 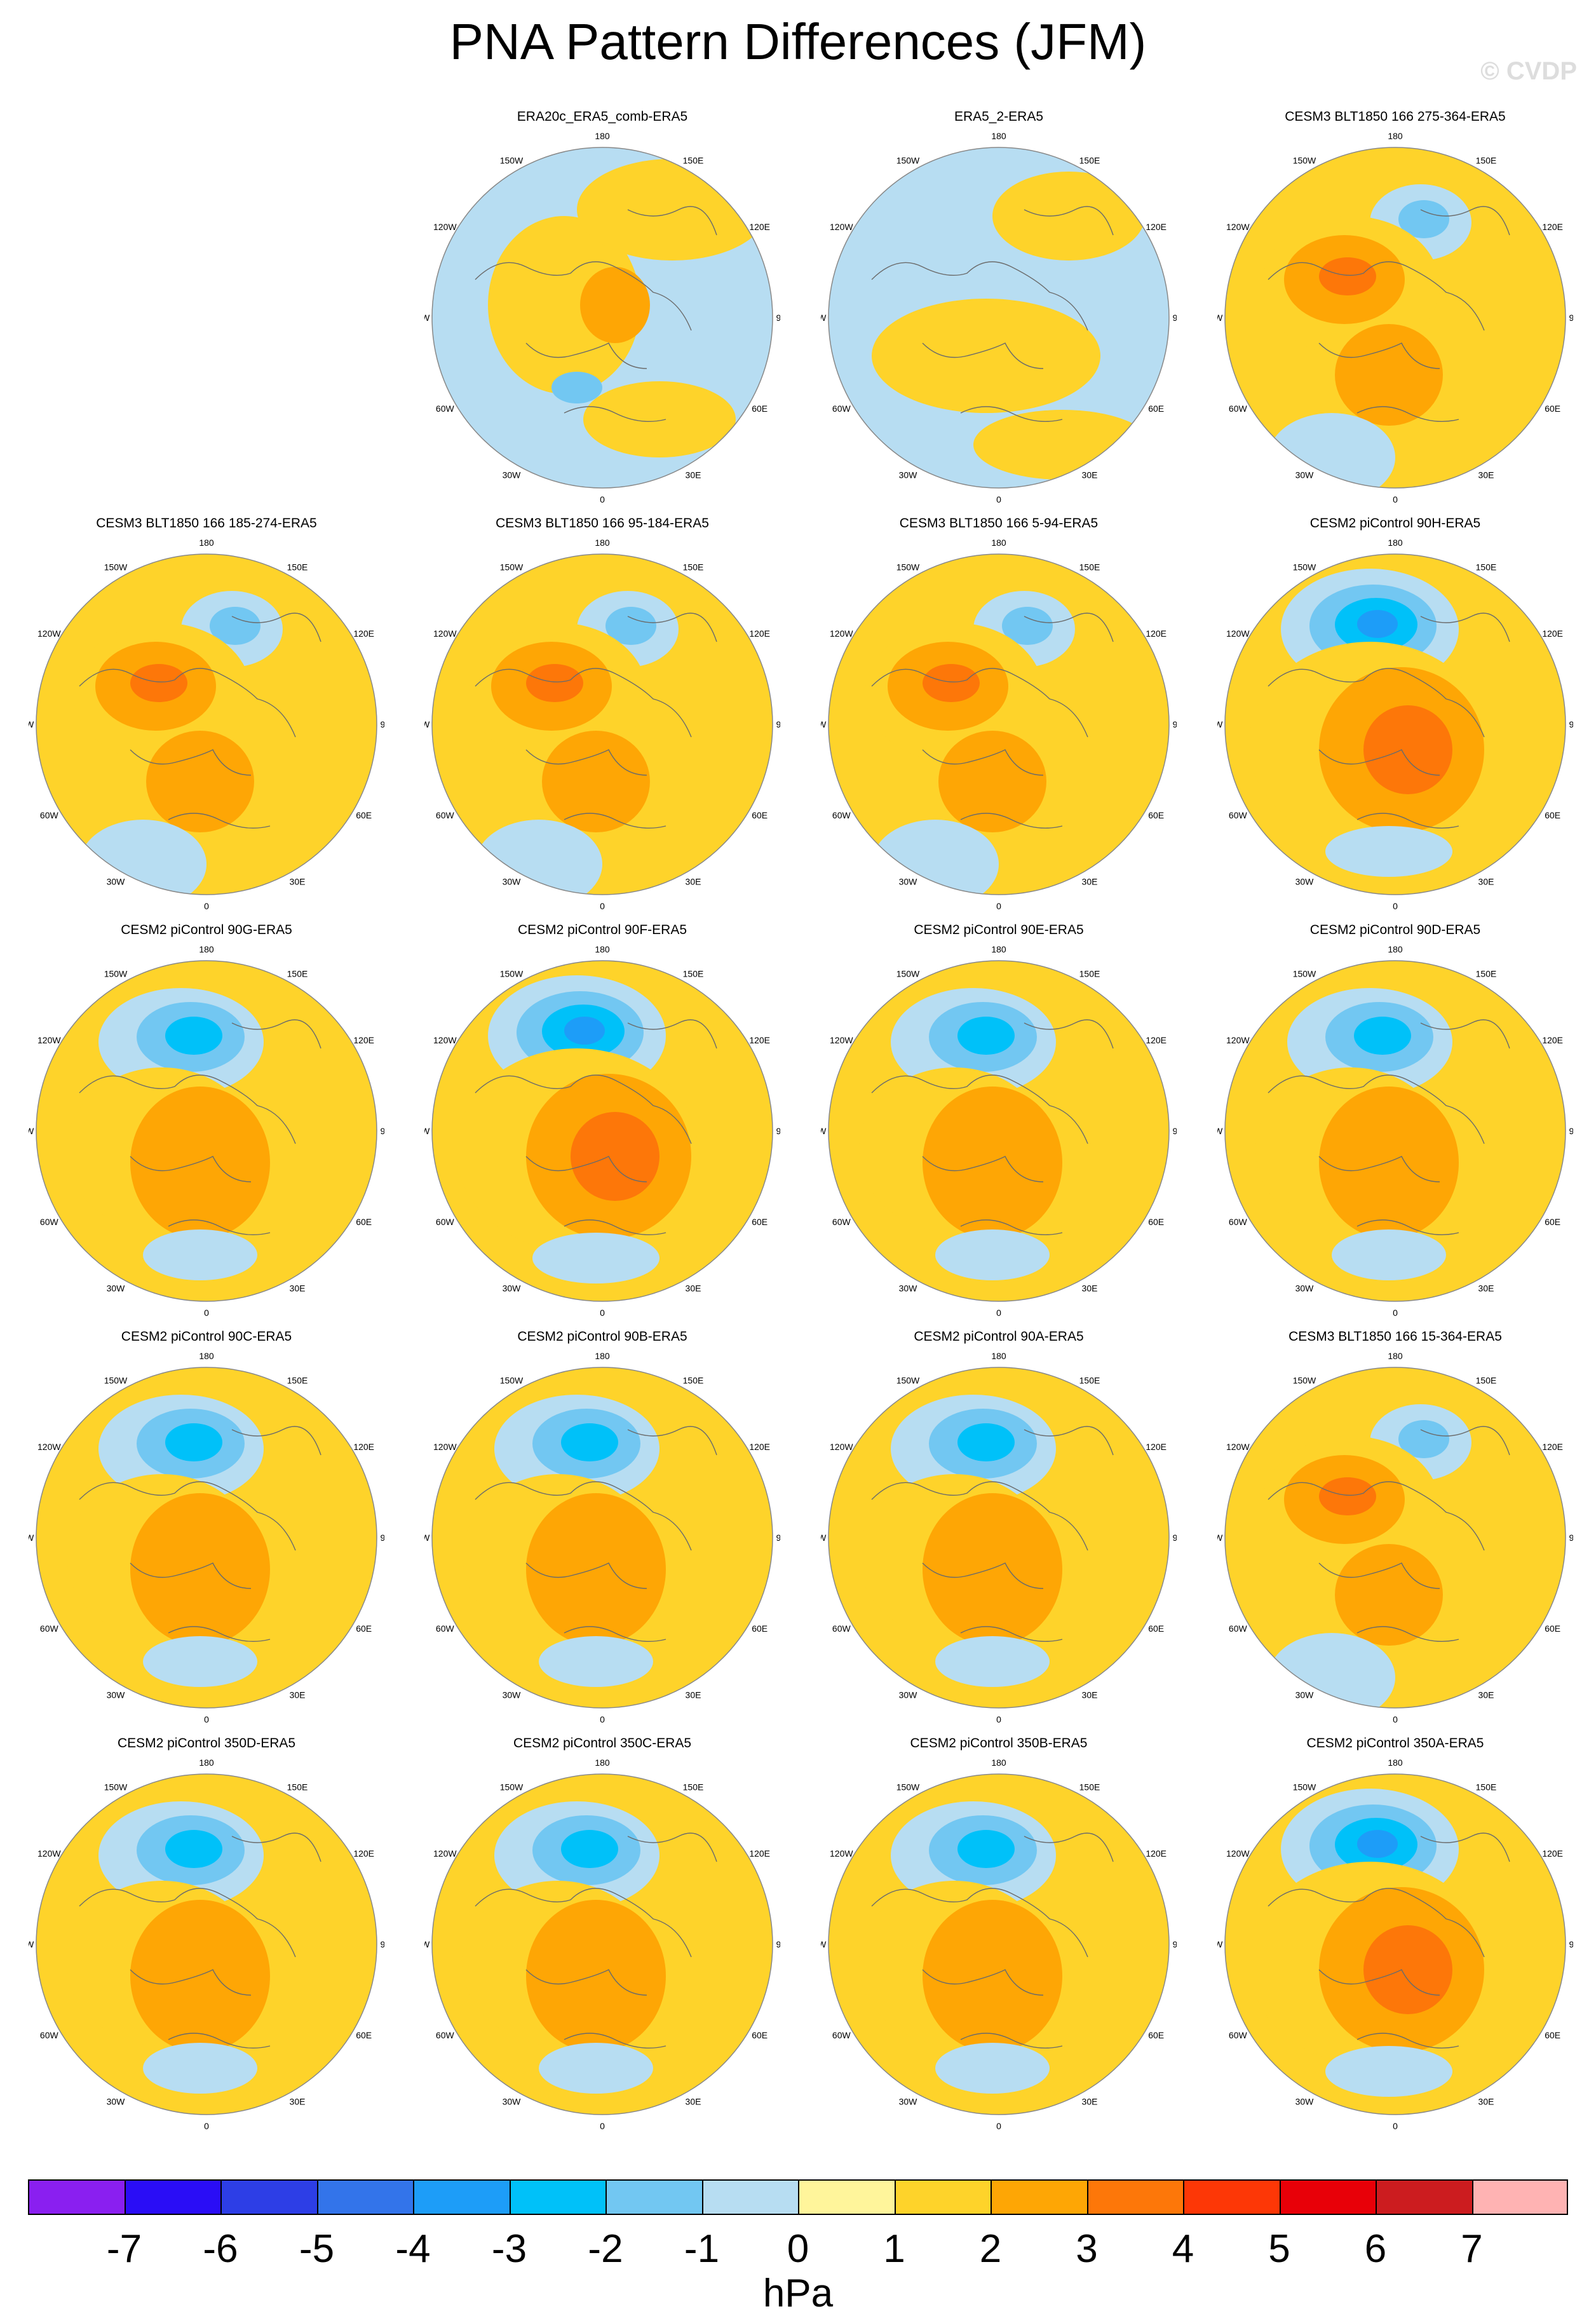 What do you see at coordinates (220, 2249) in the screenshot?
I see `colorbar-tick-label: -6` at bounding box center [220, 2249].